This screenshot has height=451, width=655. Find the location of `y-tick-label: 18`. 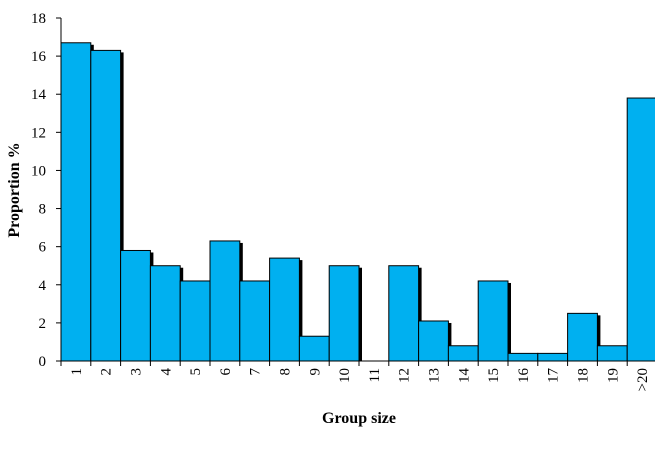

y-tick-label: 18 is located at coordinates (38, 19).